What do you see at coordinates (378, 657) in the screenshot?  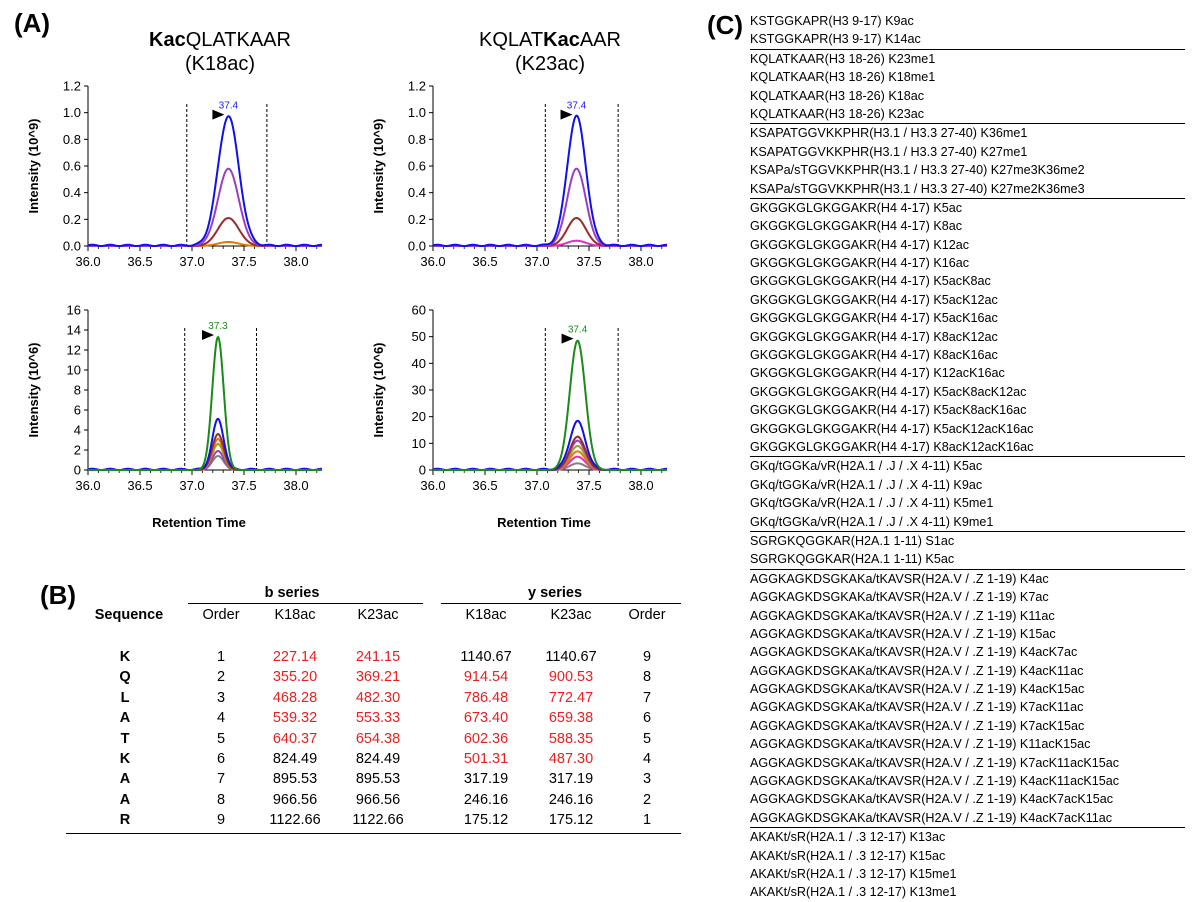 I see `table-cell-b23: 241.15` at bounding box center [378, 657].